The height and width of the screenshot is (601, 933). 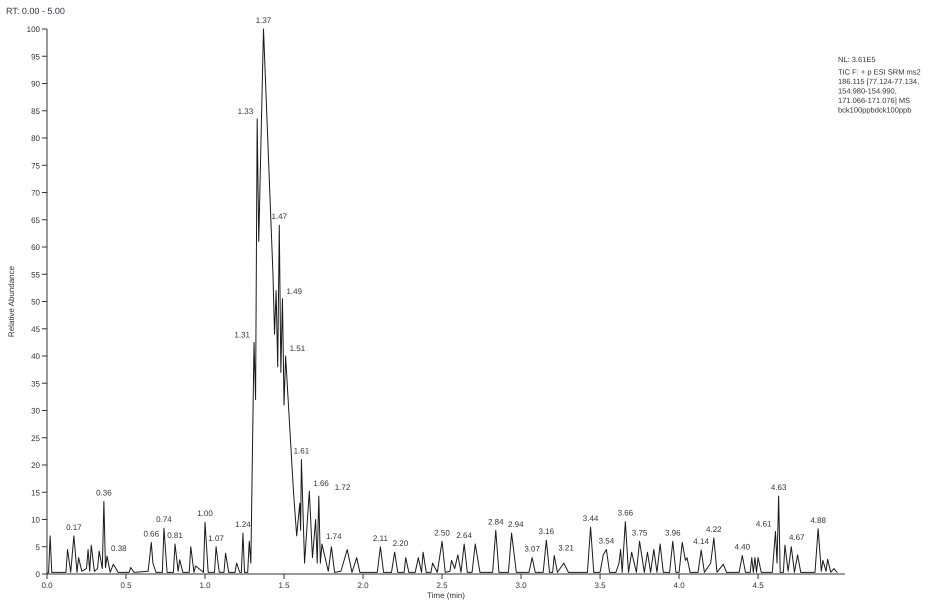 What do you see at coordinates (47, 585) in the screenshot?
I see `x-tick-label: 0.0` at bounding box center [47, 585].